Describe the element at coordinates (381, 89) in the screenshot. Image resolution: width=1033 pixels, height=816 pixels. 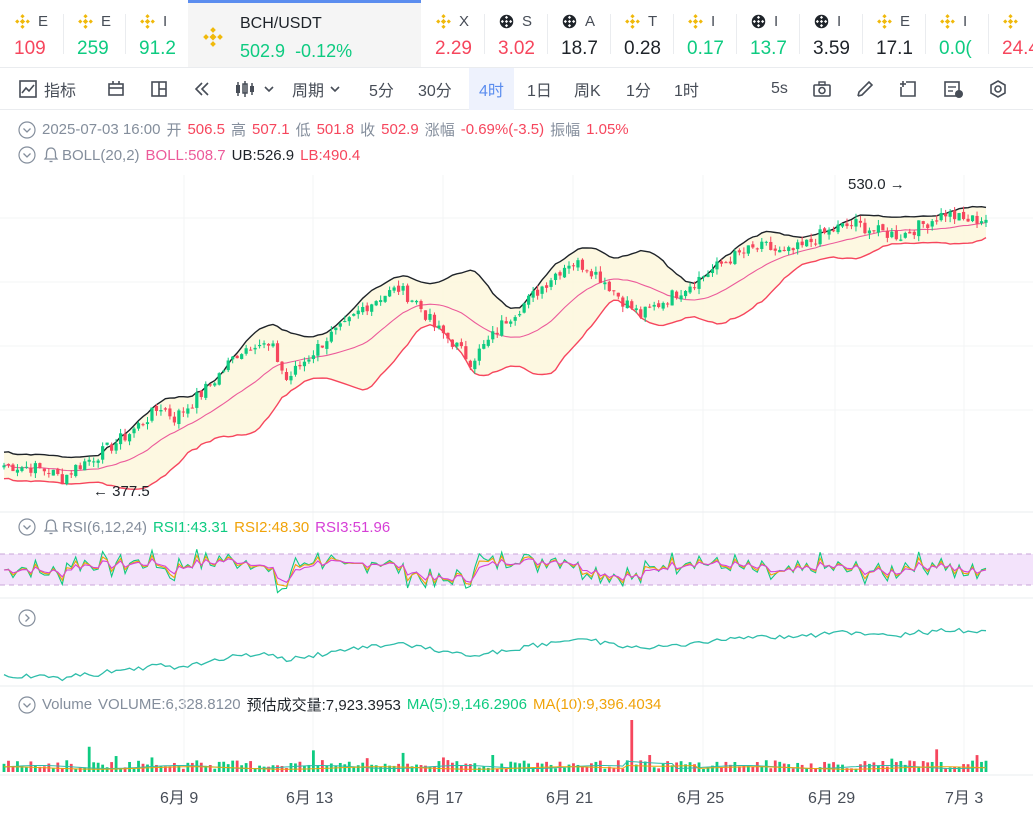
I see `interval-5m: 5分` at that location.